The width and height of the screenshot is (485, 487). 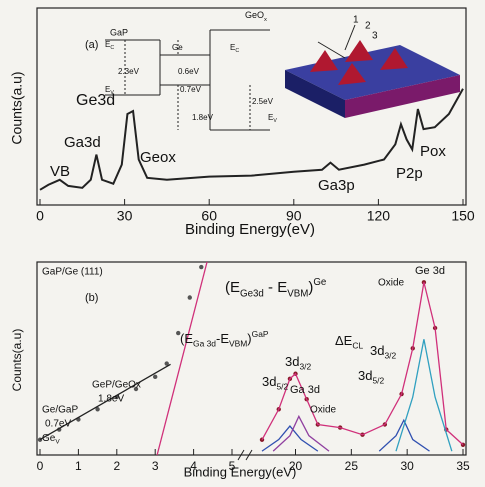 What do you see at coordinates (336, 185) in the screenshot?
I see `annotation: Ga3p` at bounding box center [336, 185].